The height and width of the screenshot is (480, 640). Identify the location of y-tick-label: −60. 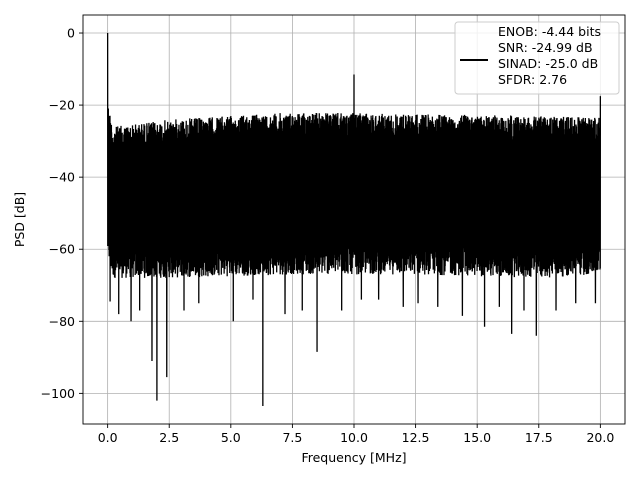
(62, 249).